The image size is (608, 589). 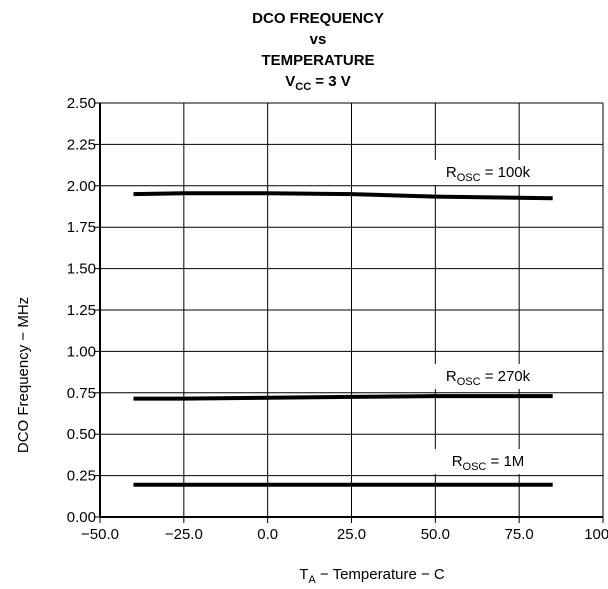 I want to click on x-tick-label-5: 75.0, so click(x=519, y=534).